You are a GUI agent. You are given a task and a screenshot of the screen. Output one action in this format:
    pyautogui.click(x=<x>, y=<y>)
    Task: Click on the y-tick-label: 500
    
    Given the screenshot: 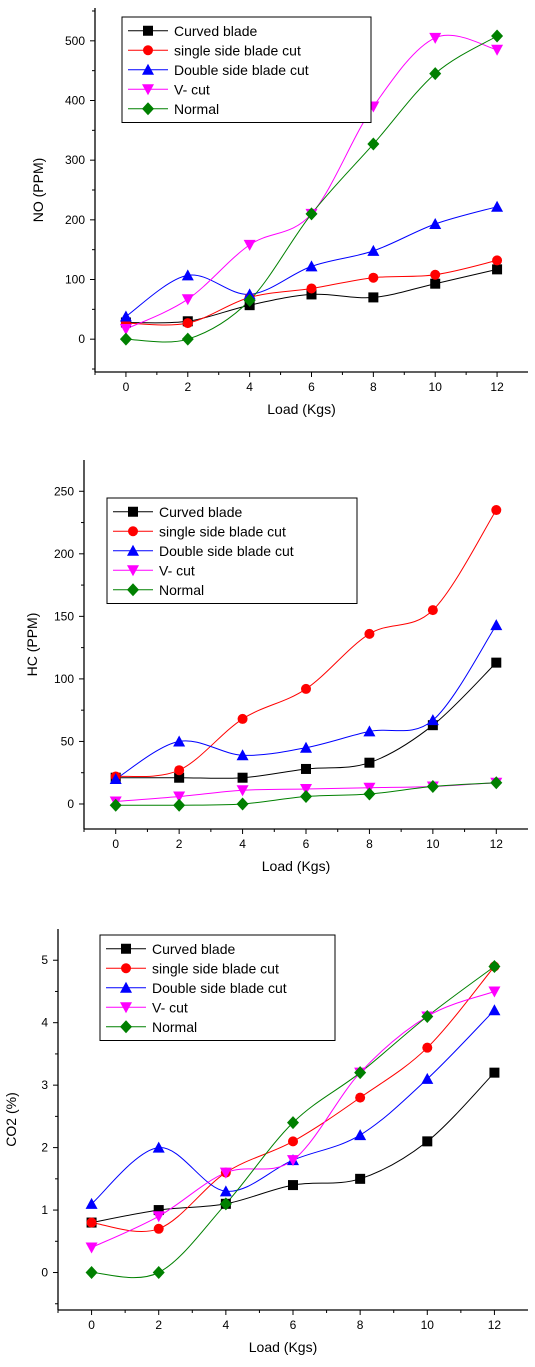 What is the action you would take?
    pyautogui.click(x=75, y=41)
    